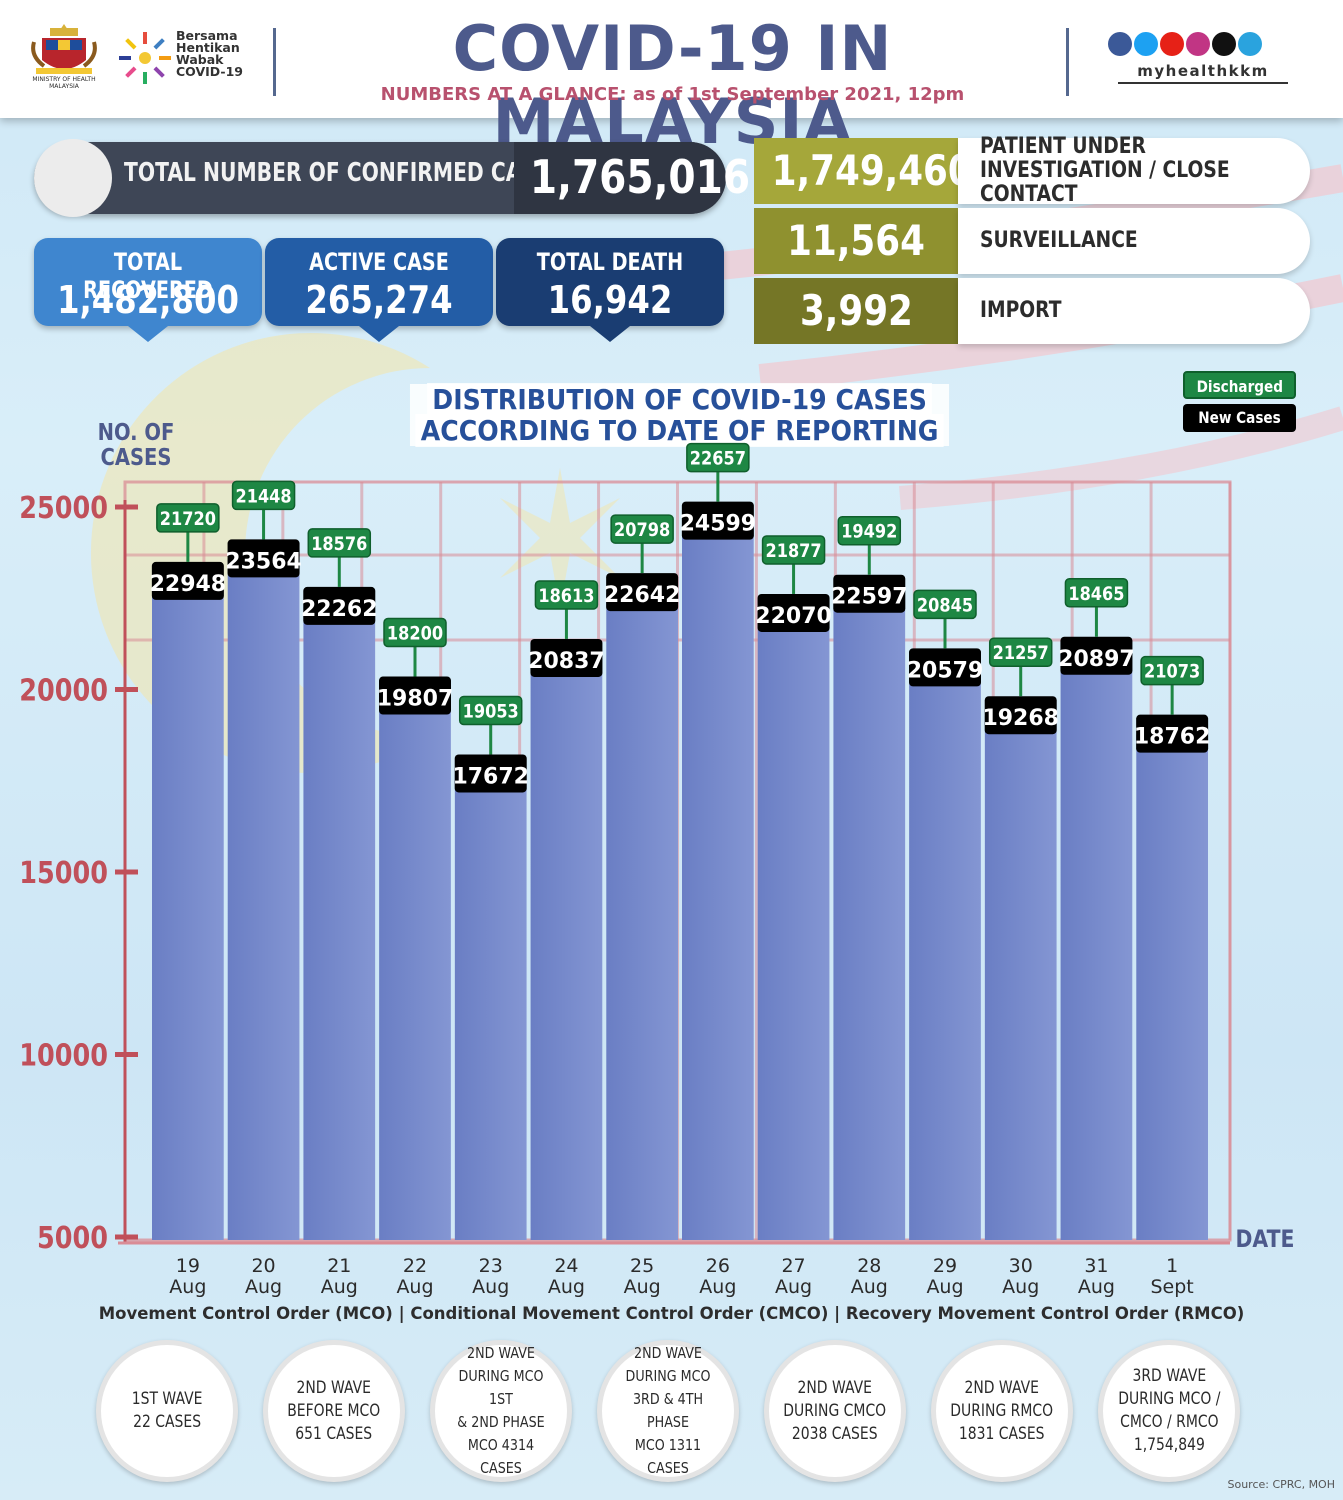  What do you see at coordinates (188, 1266) in the screenshot?
I see `x-tick-label: 19` at bounding box center [188, 1266].